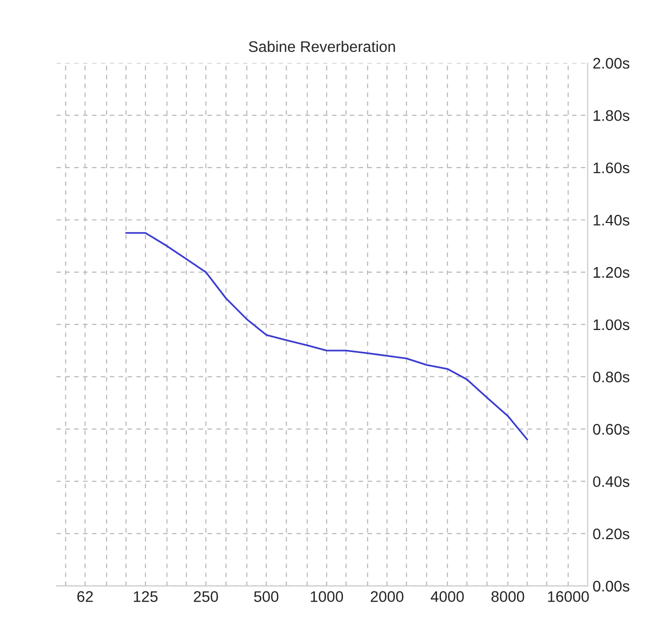 The image size is (664, 630). What do you see at coordinates (612, 168) in the screenshot?
I see `y-tick-label: 1.60s` at bounding box center [612, 168].